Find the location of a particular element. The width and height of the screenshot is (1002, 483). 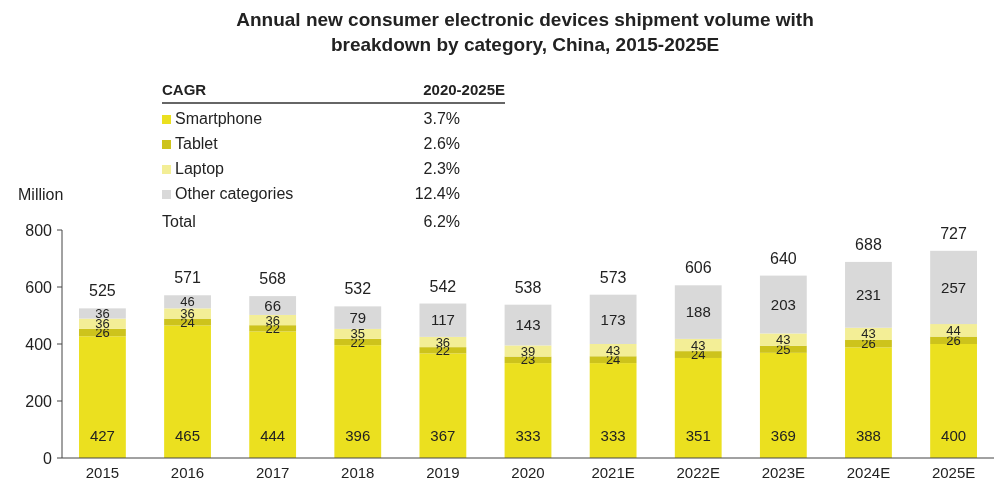

data-label: 465 is located at coordinates (188, 436).